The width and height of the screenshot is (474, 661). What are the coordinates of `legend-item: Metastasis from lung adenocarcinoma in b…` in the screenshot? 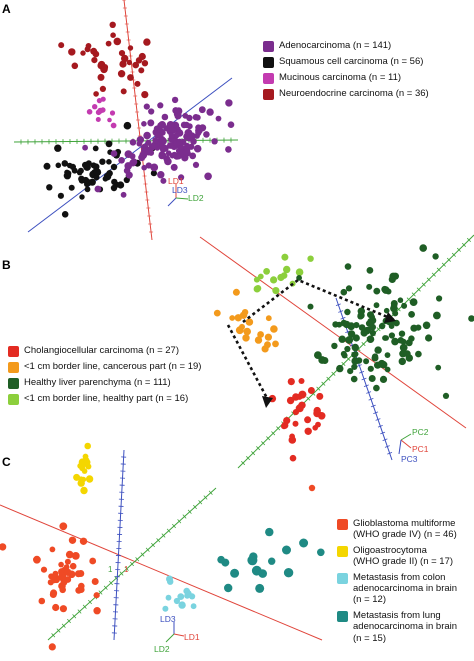 It's located at (397, 627).